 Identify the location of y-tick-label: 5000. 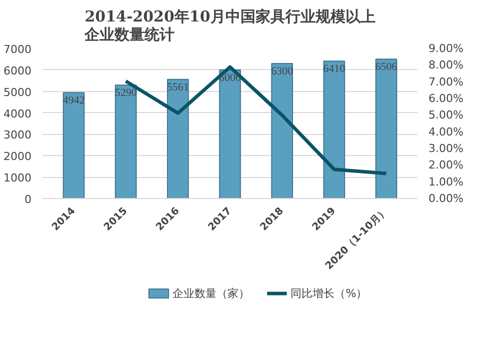
(18, 92).